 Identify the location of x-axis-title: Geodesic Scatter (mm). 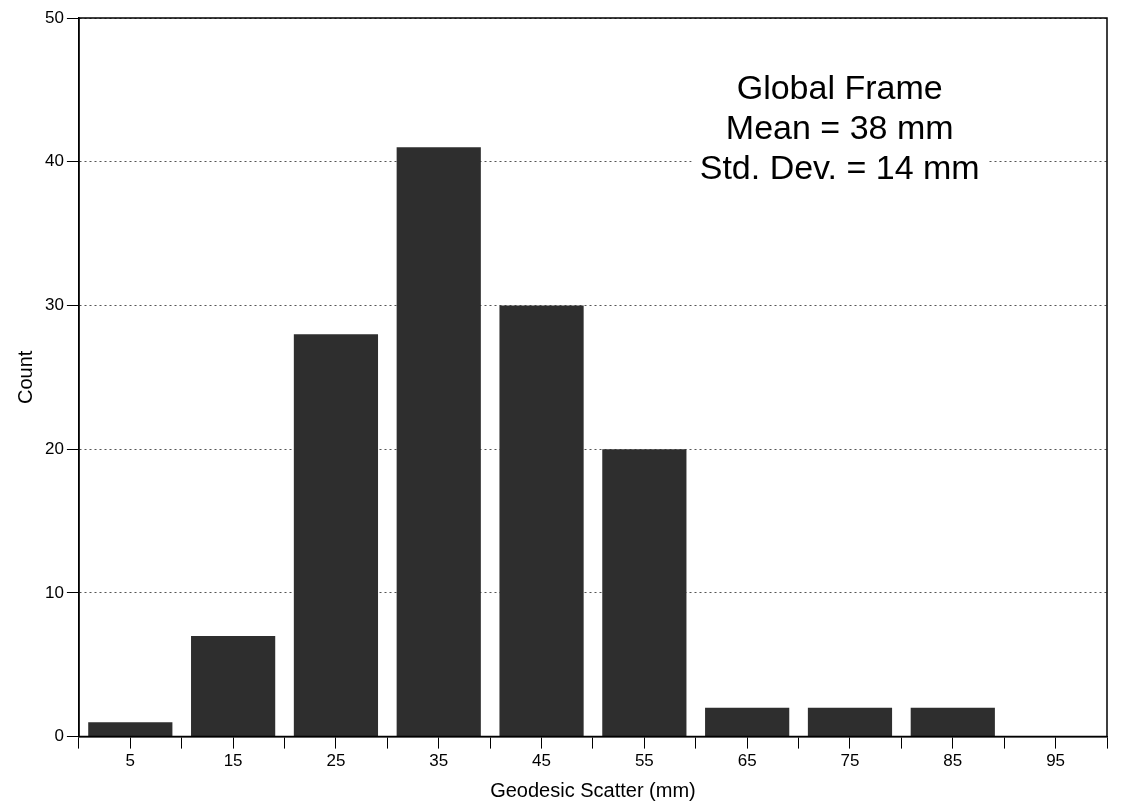
(593, 789).